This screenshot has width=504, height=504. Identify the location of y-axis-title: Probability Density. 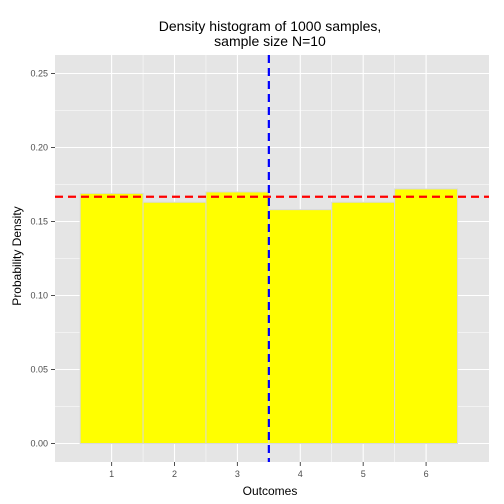
(17, 255).